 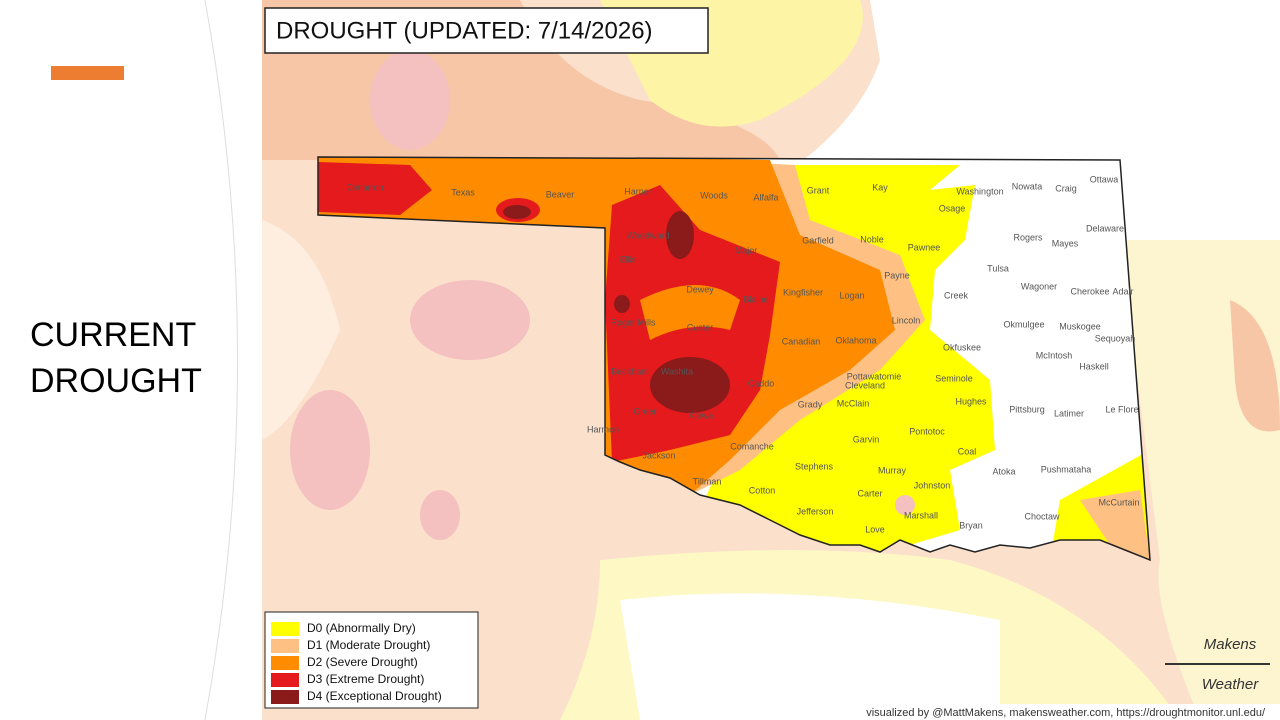 I want to click on county-label: Grant, so click(x=818, y=190).